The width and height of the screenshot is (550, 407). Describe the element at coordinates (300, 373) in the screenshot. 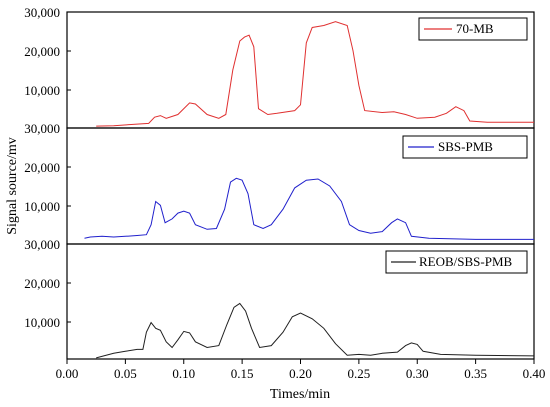

I see `x-tick-label: 0.20` at that location.